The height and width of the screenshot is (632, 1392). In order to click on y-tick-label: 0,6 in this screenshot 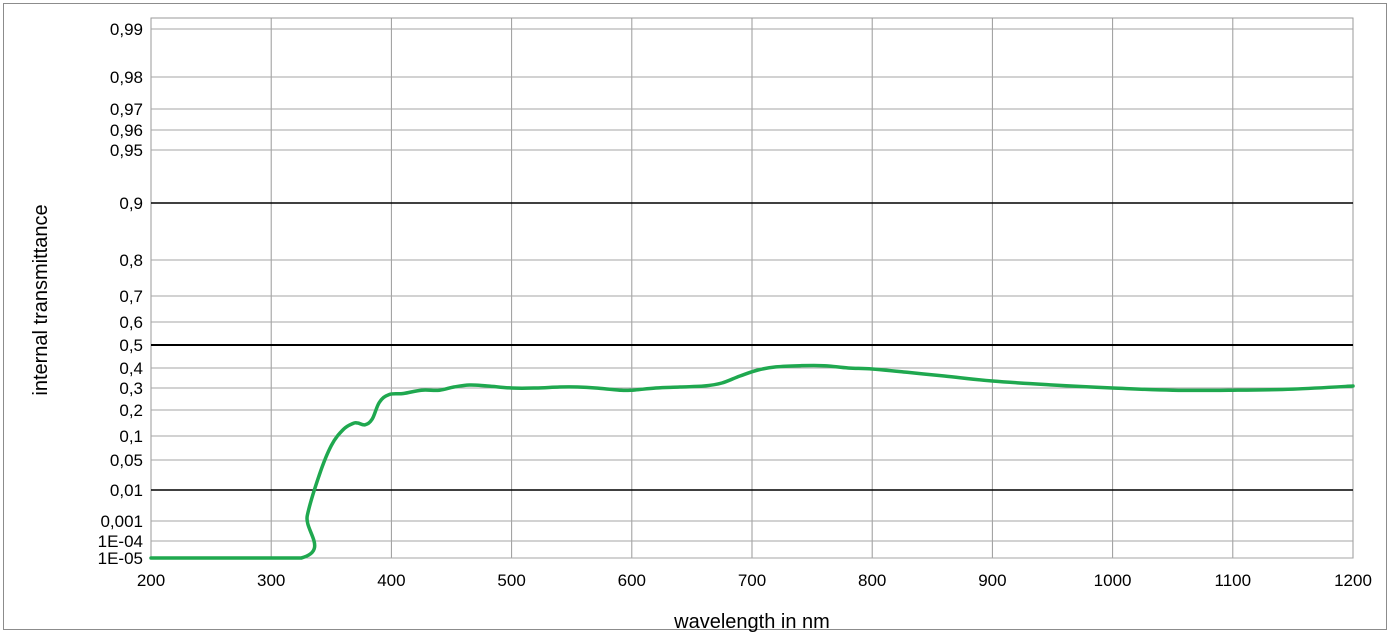, I will do `click(131, 322)`.